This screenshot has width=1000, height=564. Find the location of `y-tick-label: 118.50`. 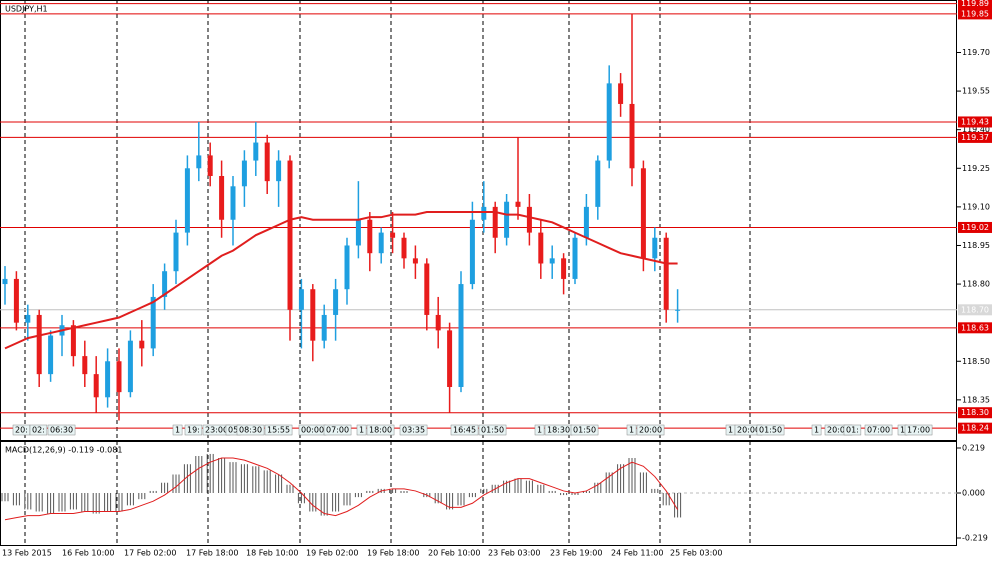

y-tick-label: 118.50 is located at coordinates (976, 361).